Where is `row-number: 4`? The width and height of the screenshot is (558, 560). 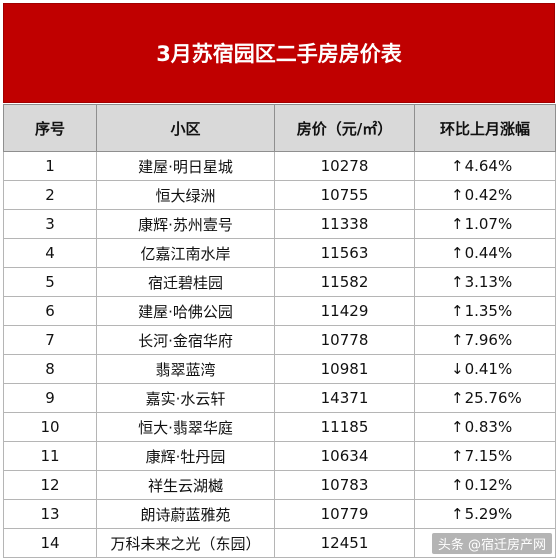 row-number: 4 is located at coordinates (50, 253).